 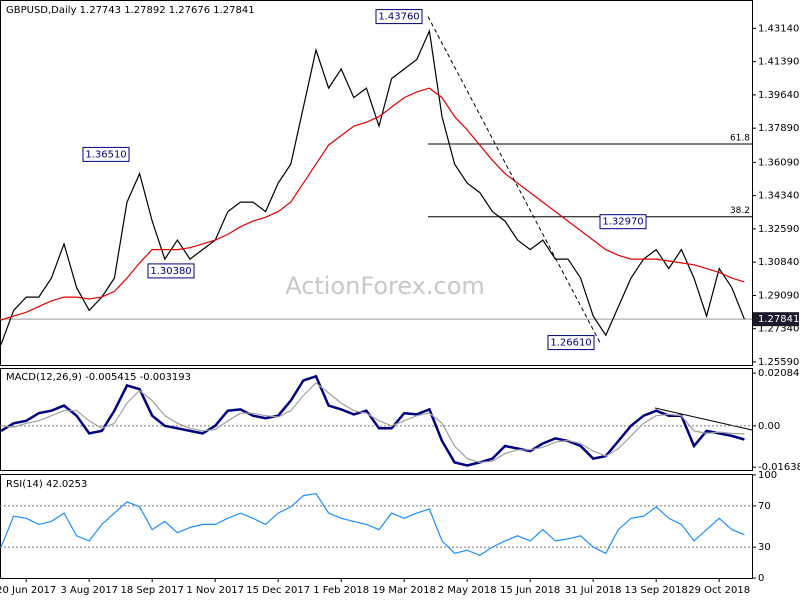 I want to click on x-tick-label: 13 Sep 2018, so click(x=656, y=590).